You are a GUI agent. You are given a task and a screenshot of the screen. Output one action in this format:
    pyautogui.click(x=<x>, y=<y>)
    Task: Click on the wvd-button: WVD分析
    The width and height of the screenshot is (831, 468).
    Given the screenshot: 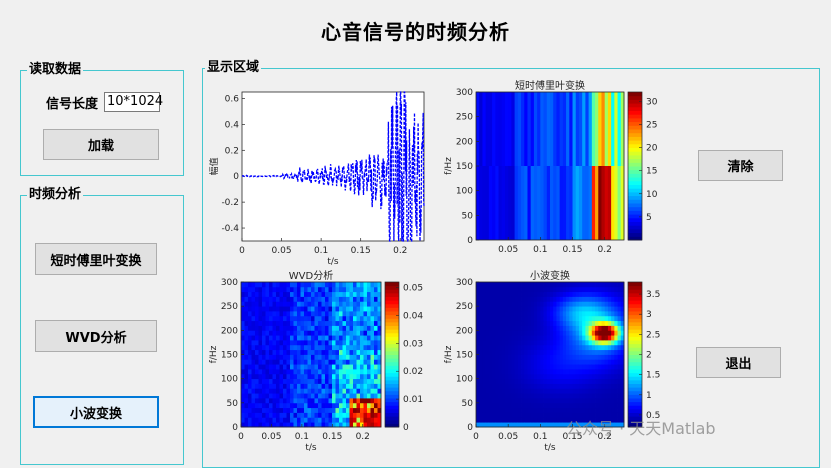 What is the action you would take?
    pyautogui.click(x=96, y=336)
    